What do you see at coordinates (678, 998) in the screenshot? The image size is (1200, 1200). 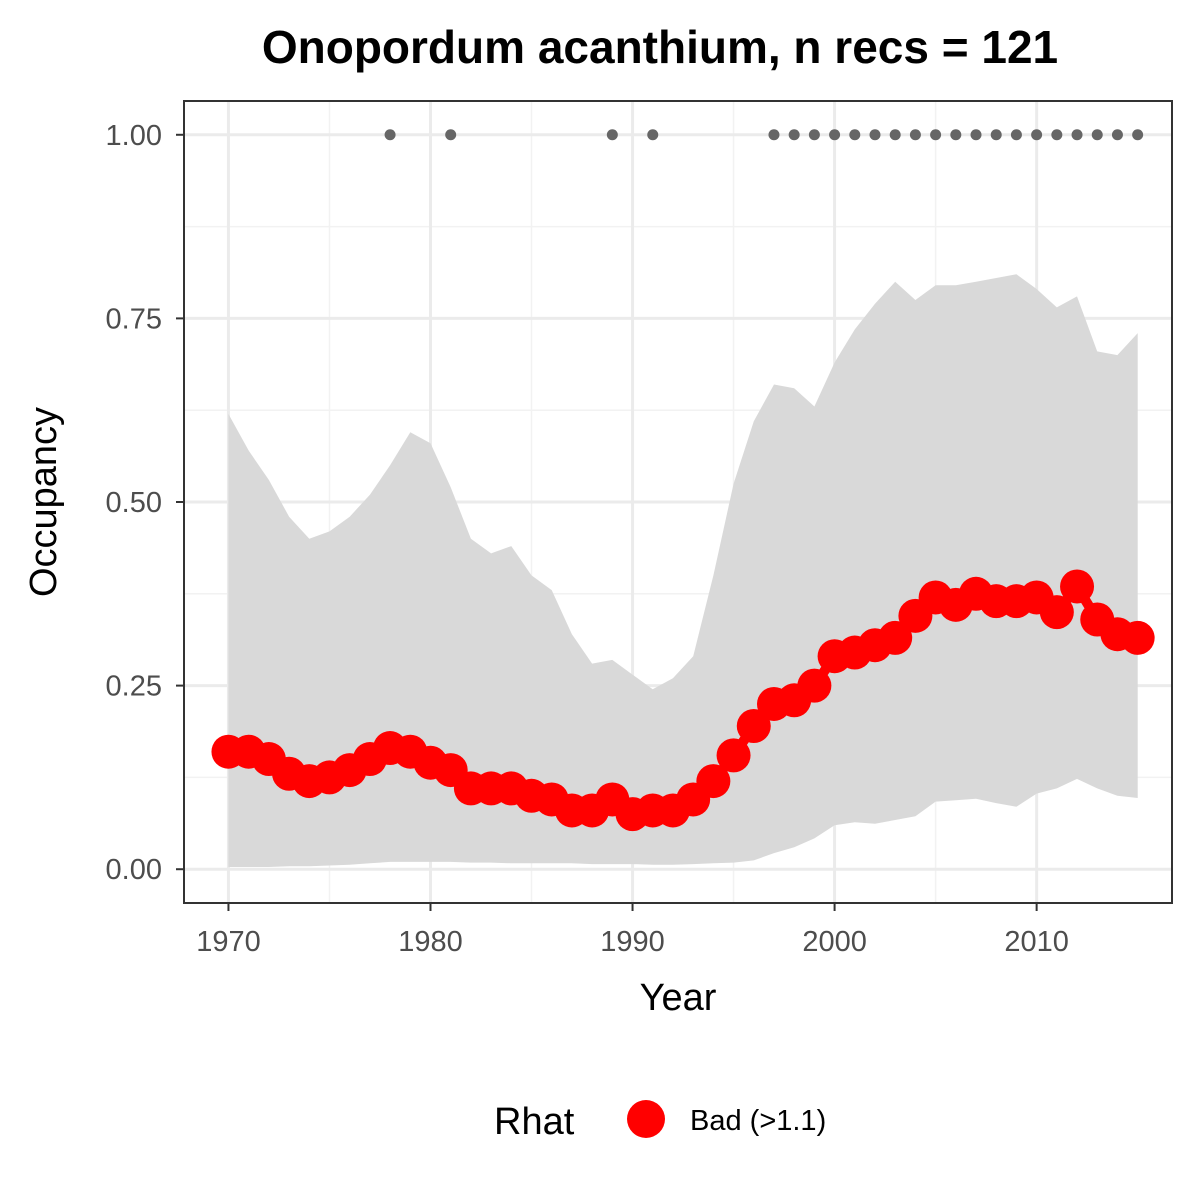 I see `x-axis-title: Year` at bounding box center [678, 998].